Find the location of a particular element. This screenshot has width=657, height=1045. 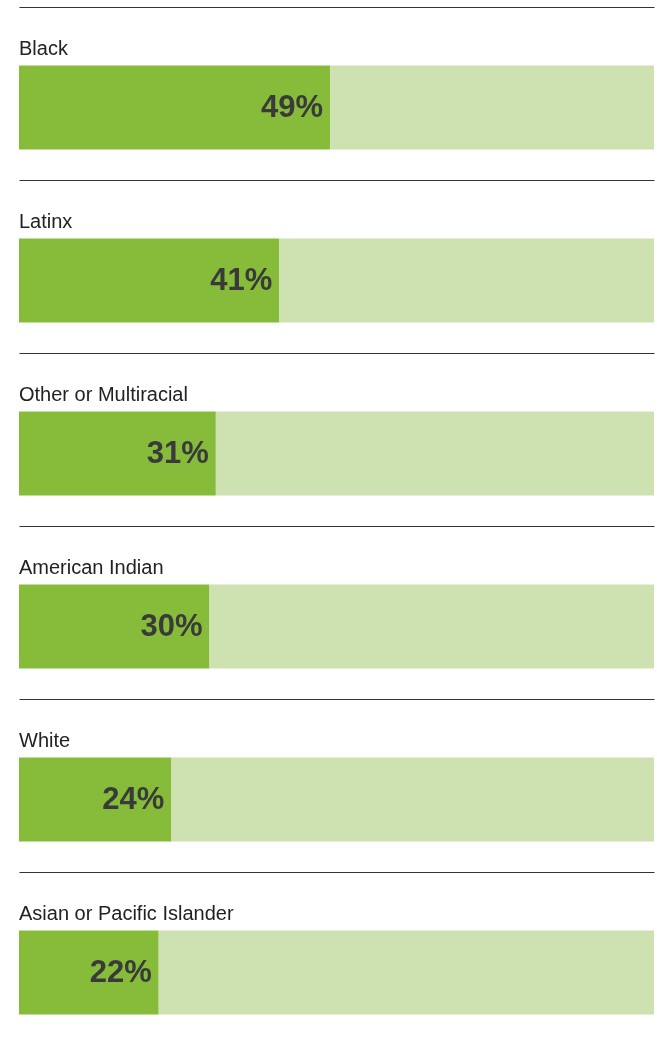

data-label: 49% is located at coordinates (292, 106).